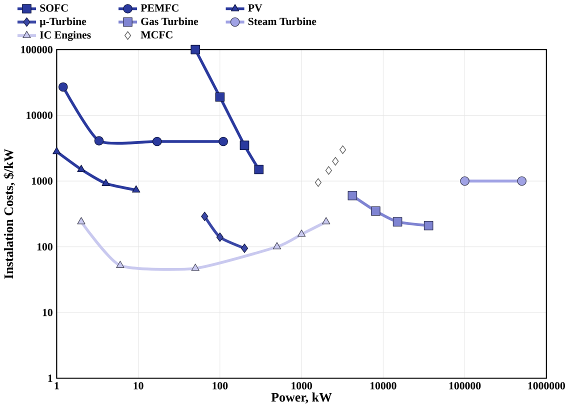 This screenshot has height=407, width=569. I want to click on legend-label: SOFC, so click(54, 8).